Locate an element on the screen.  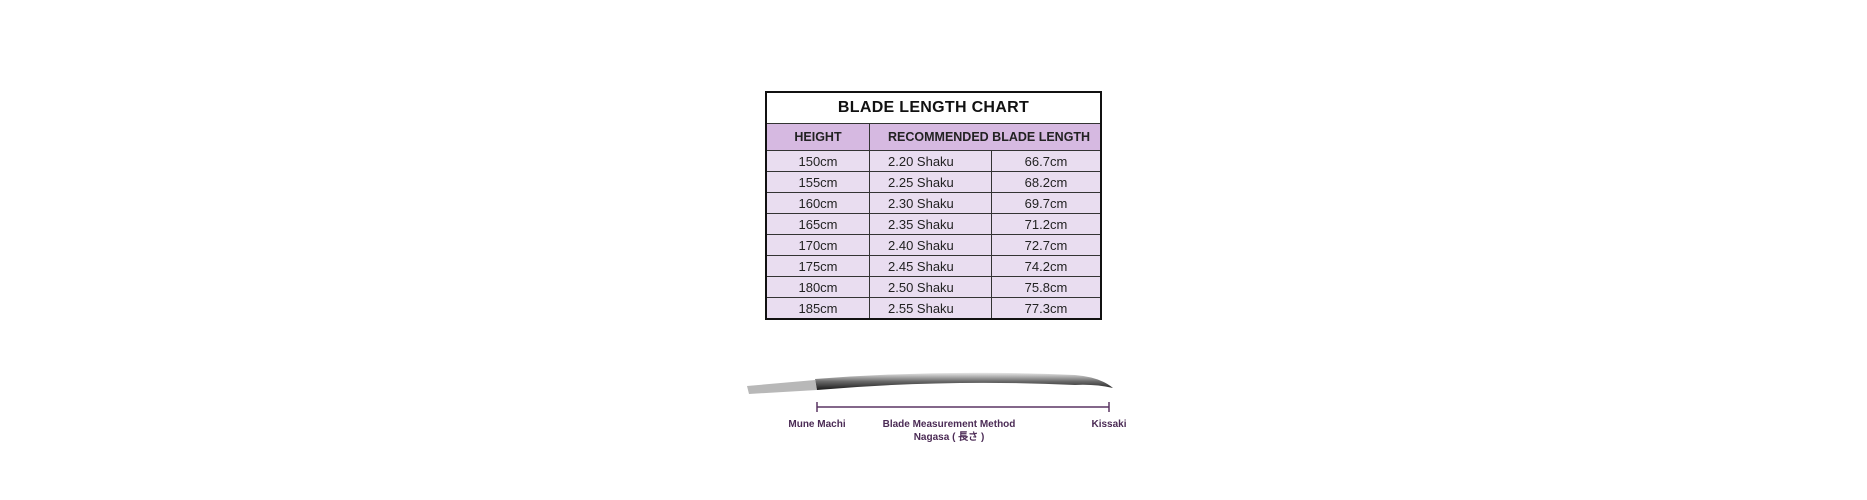
height-cell: 185cm is located at coordinates (817, 308).